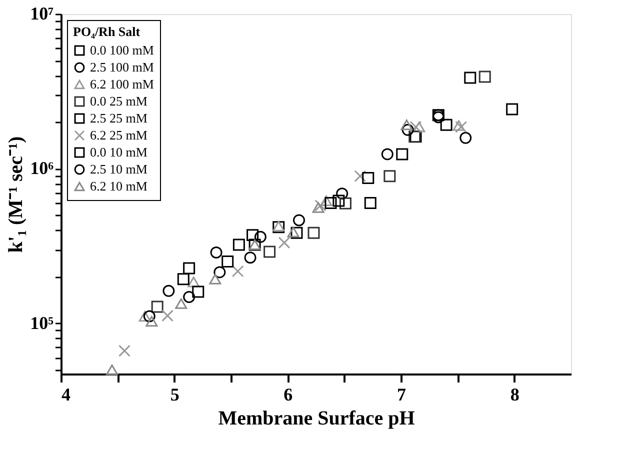  What do you see at coordinates (119, 118) in the screenshot?
I see `legend-label: 2.5 25 mM` at bounding box center [119, 118].